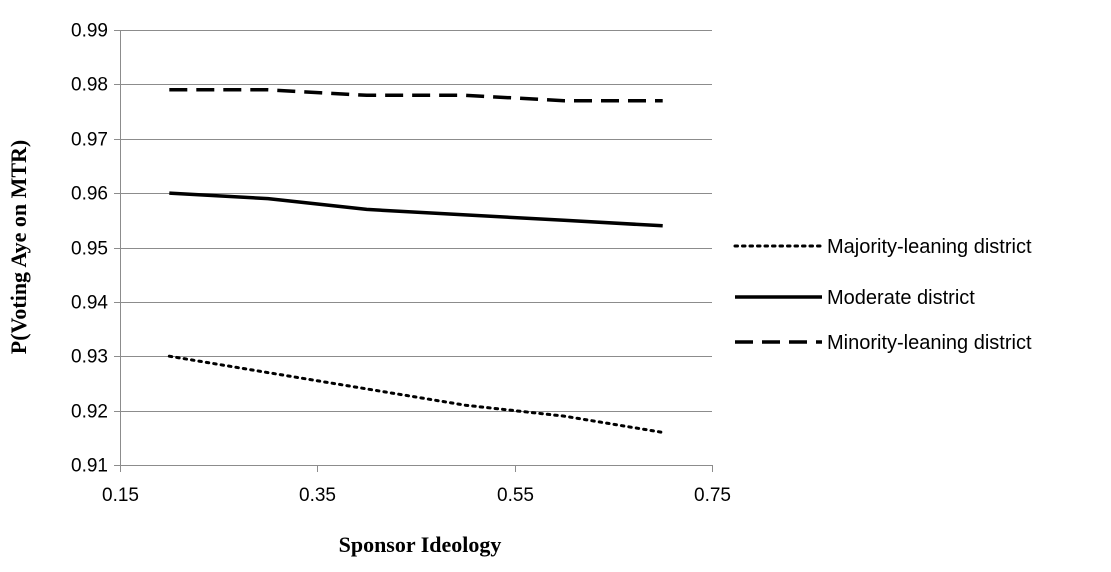  What do you see at coordinates (89, 31) in the screenshot?
I see `y-tick-label: 0.99` at bounding box center [89, 31].